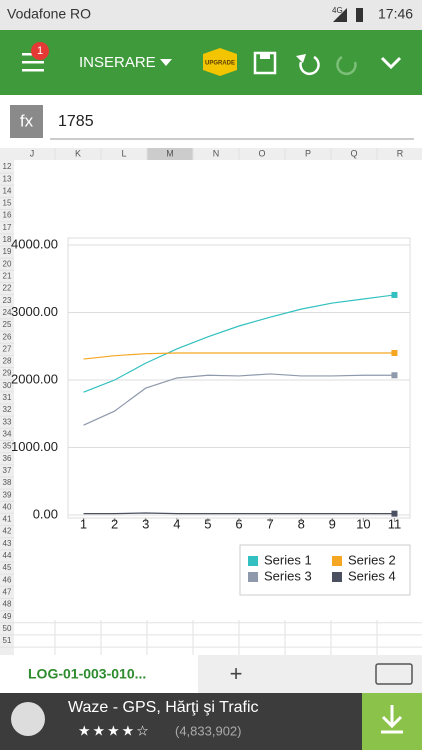  What do you see at coordinates (238, 523) in the screenshot?
I see `x-tick-label: 6` at bounding box center [238, 523].